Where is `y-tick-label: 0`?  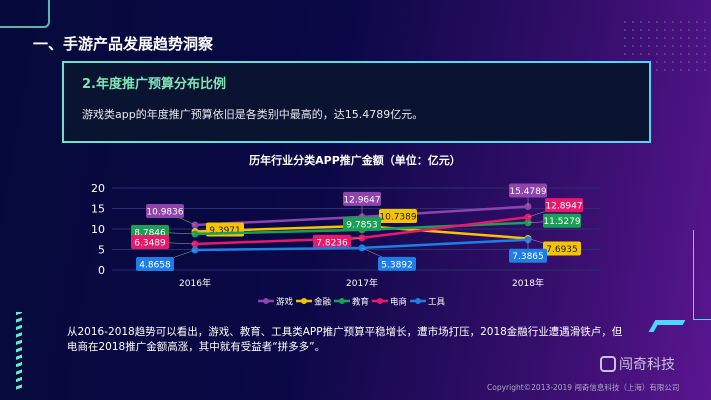 y-tick-label: 0 is located at coordinates (101, 270).